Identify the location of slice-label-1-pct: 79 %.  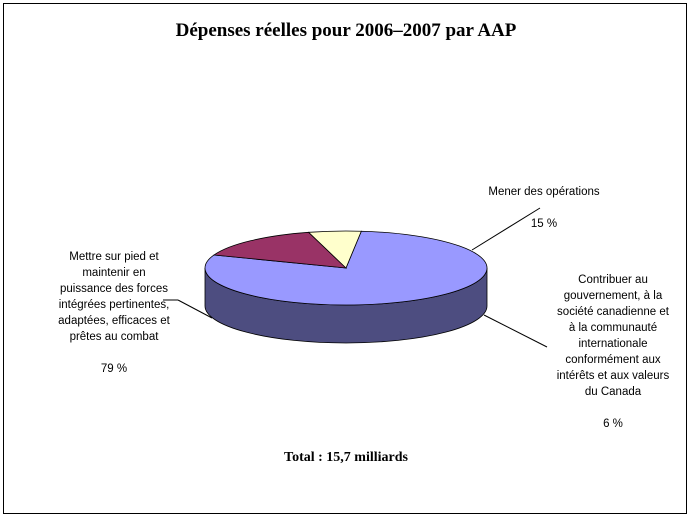
(114, 369).